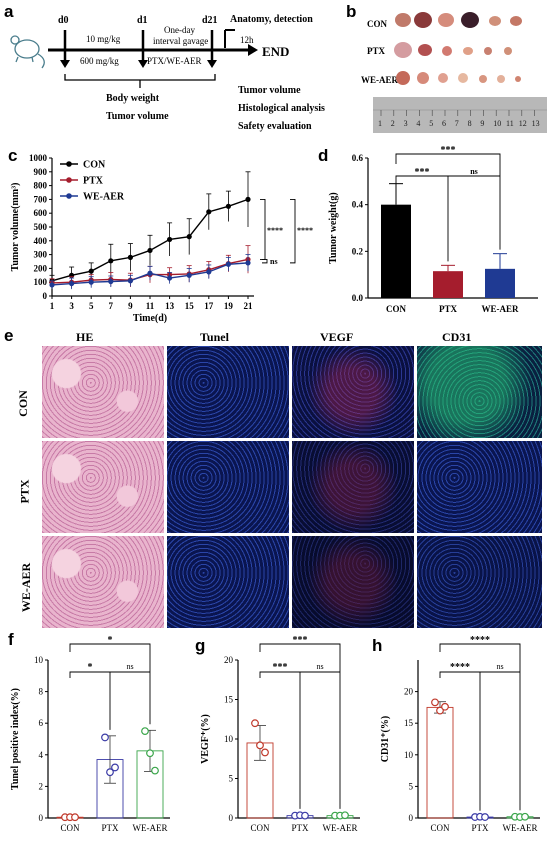 The image size is (550, 846). What do you see at coordinates (174, 61) in the screenshot?
I see `label-groups: PTX/WE-AER` at bounding box center [174, 61].